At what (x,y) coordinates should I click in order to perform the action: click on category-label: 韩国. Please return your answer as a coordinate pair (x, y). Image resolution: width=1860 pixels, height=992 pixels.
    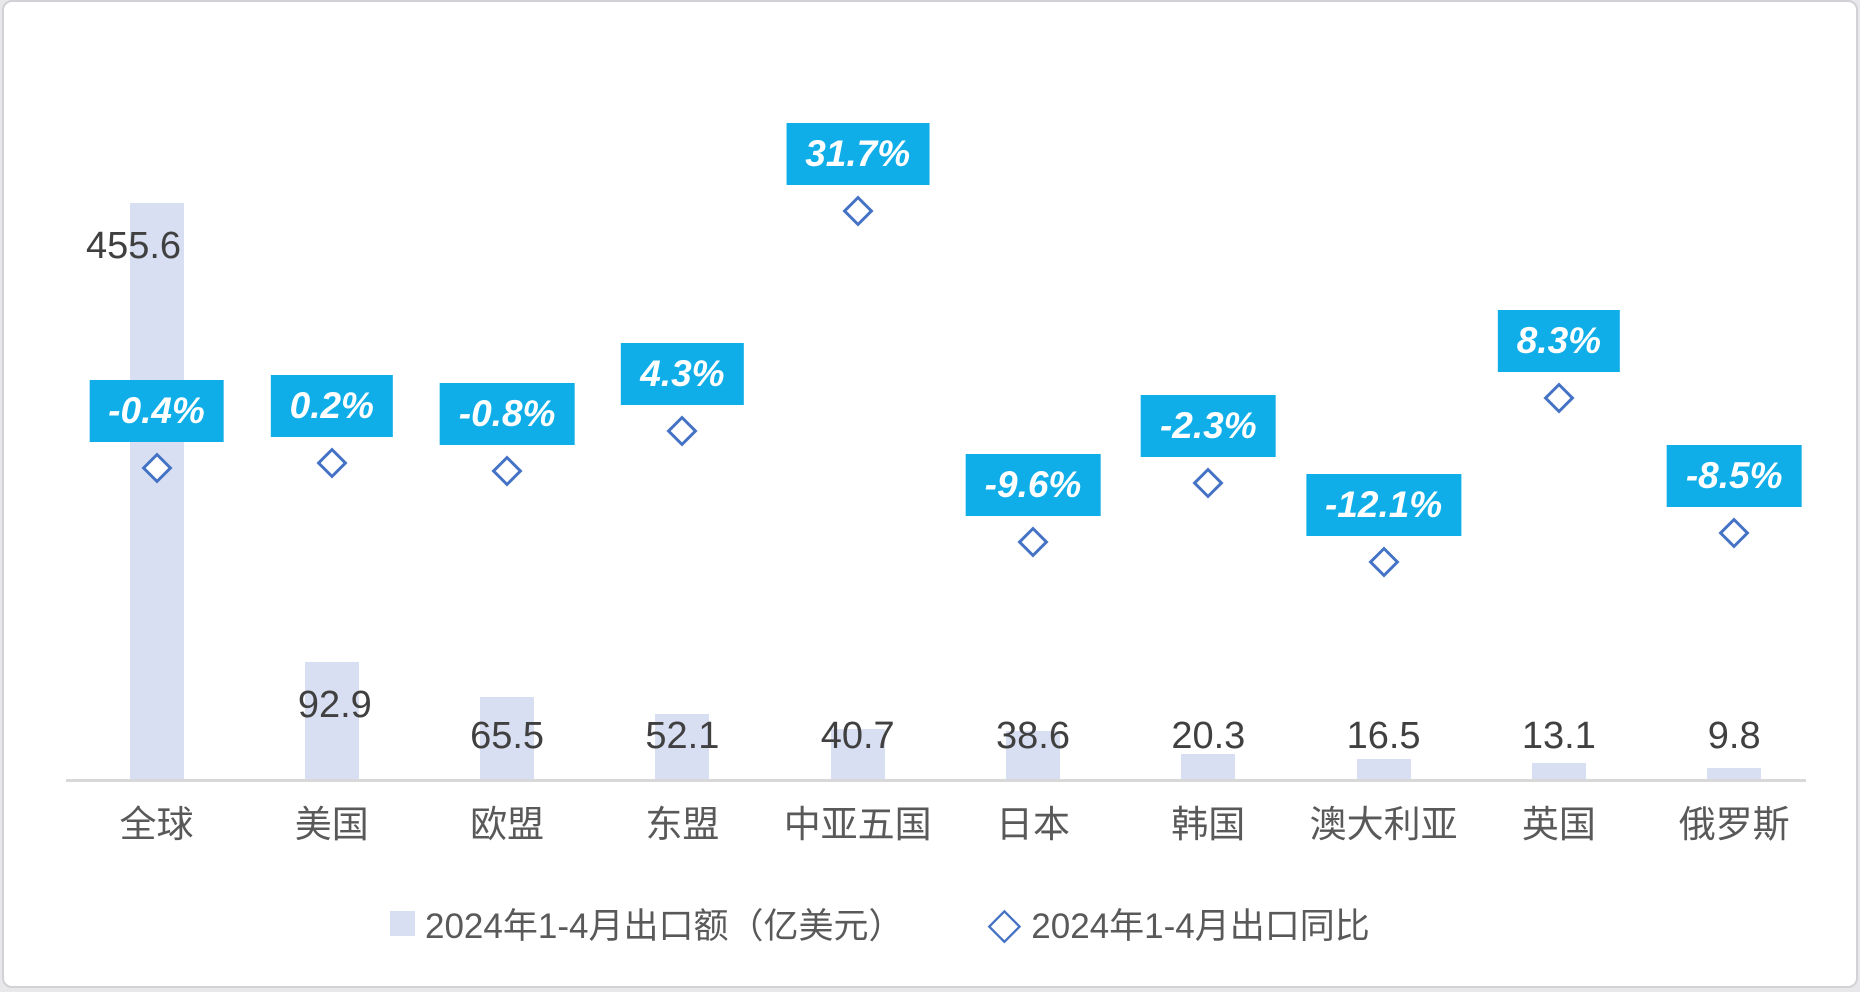
    Looking at the image, I should click on (1208, 824).